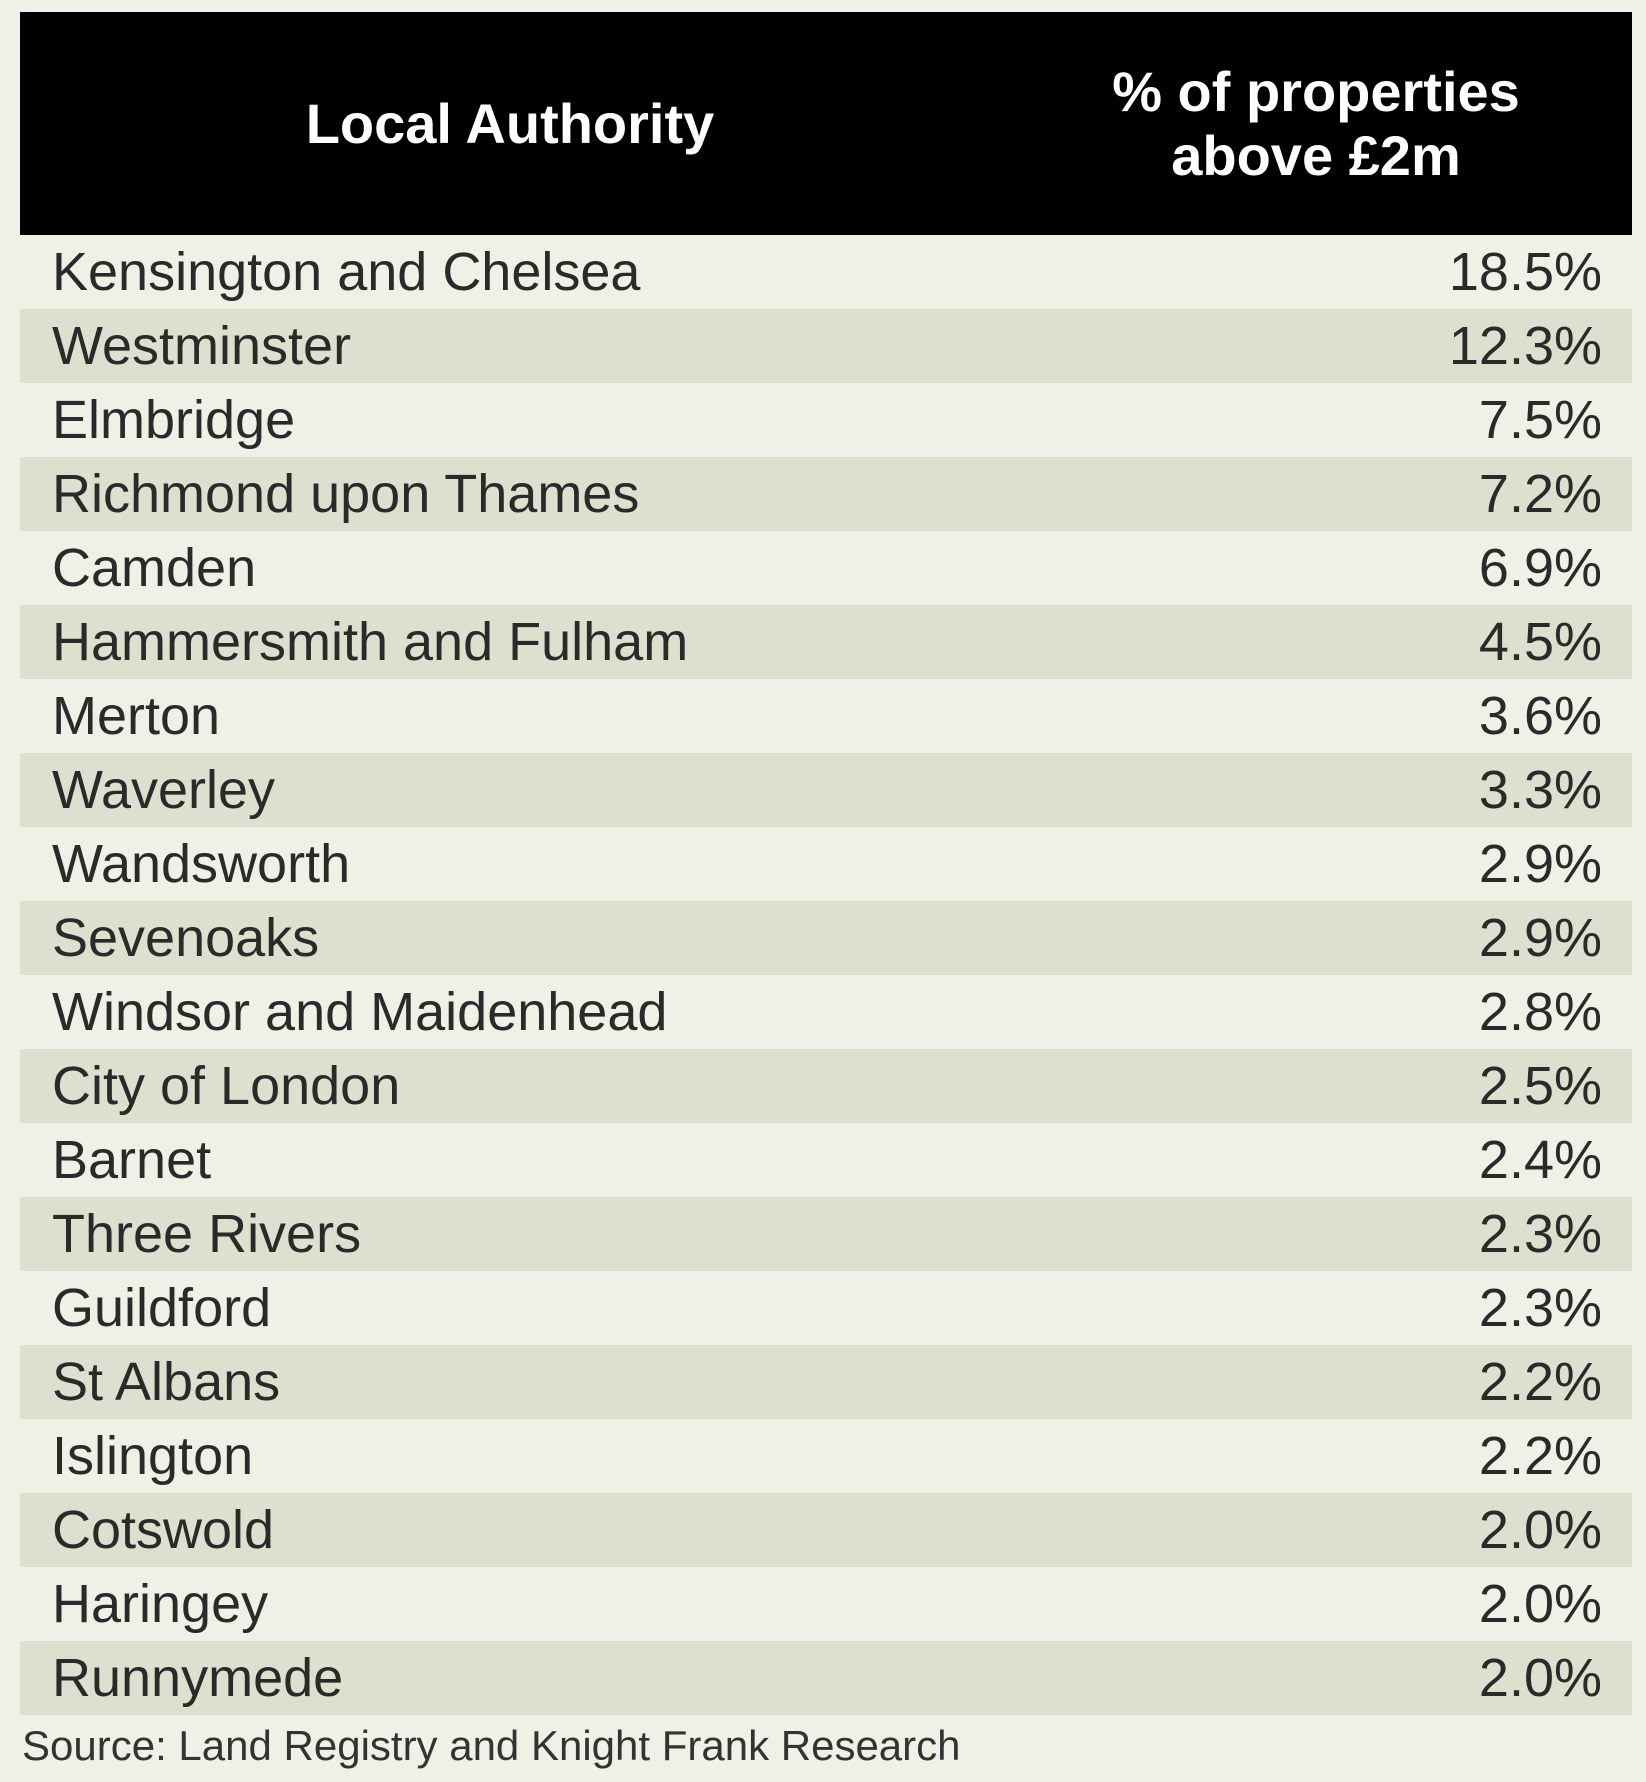  I want to click on table-row: Guildford 2.3%, so click(826, 1308).